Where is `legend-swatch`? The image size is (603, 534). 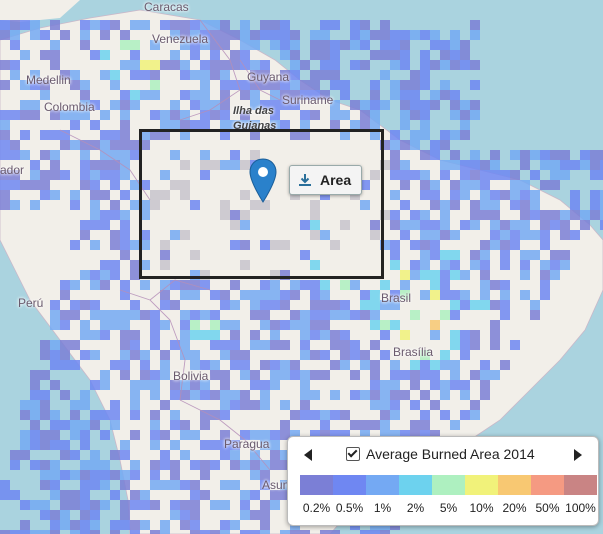
legend-swatch is located at coordinates (382, 485).